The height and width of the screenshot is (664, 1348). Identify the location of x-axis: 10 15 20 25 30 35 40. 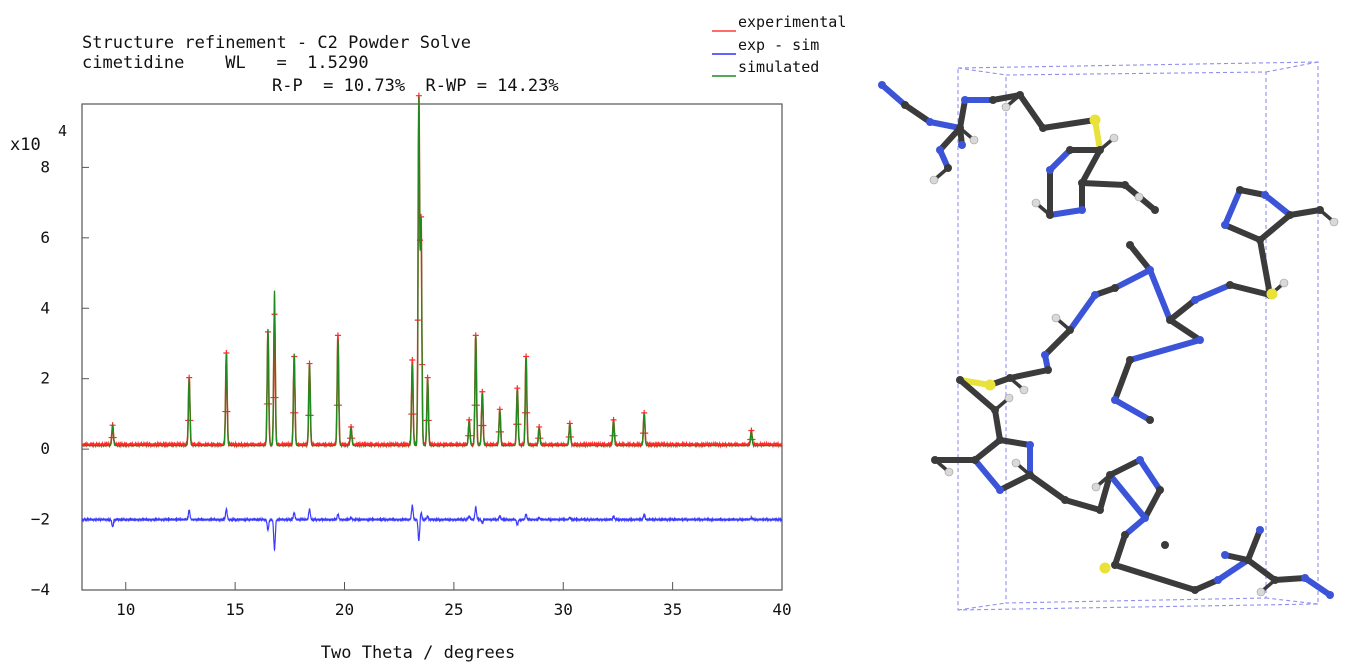
(454, 600).